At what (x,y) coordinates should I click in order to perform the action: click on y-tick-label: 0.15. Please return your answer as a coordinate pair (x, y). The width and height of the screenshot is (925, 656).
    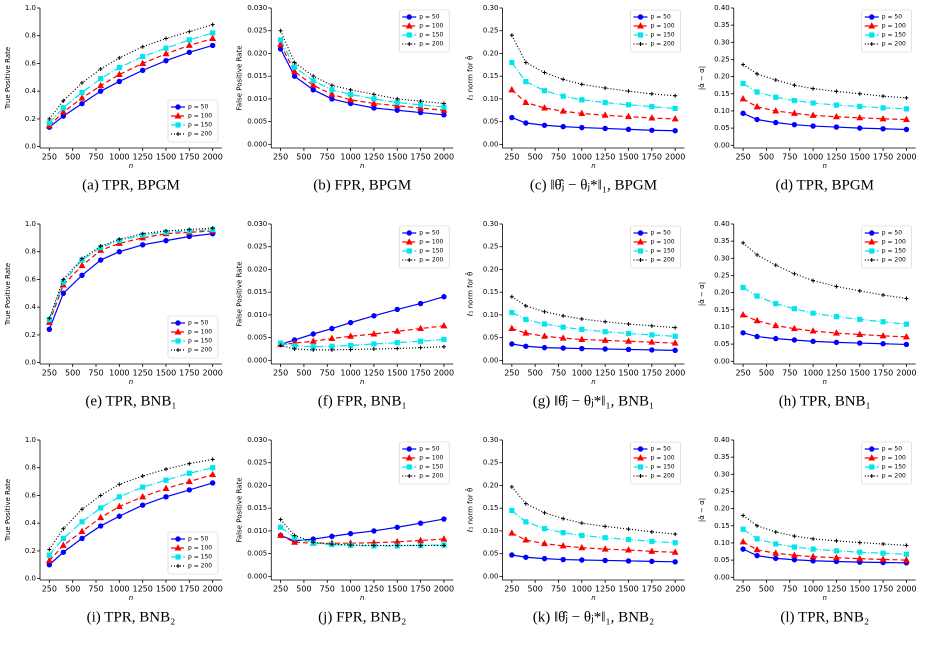
    Looking at the image, I should click on (722, 526).